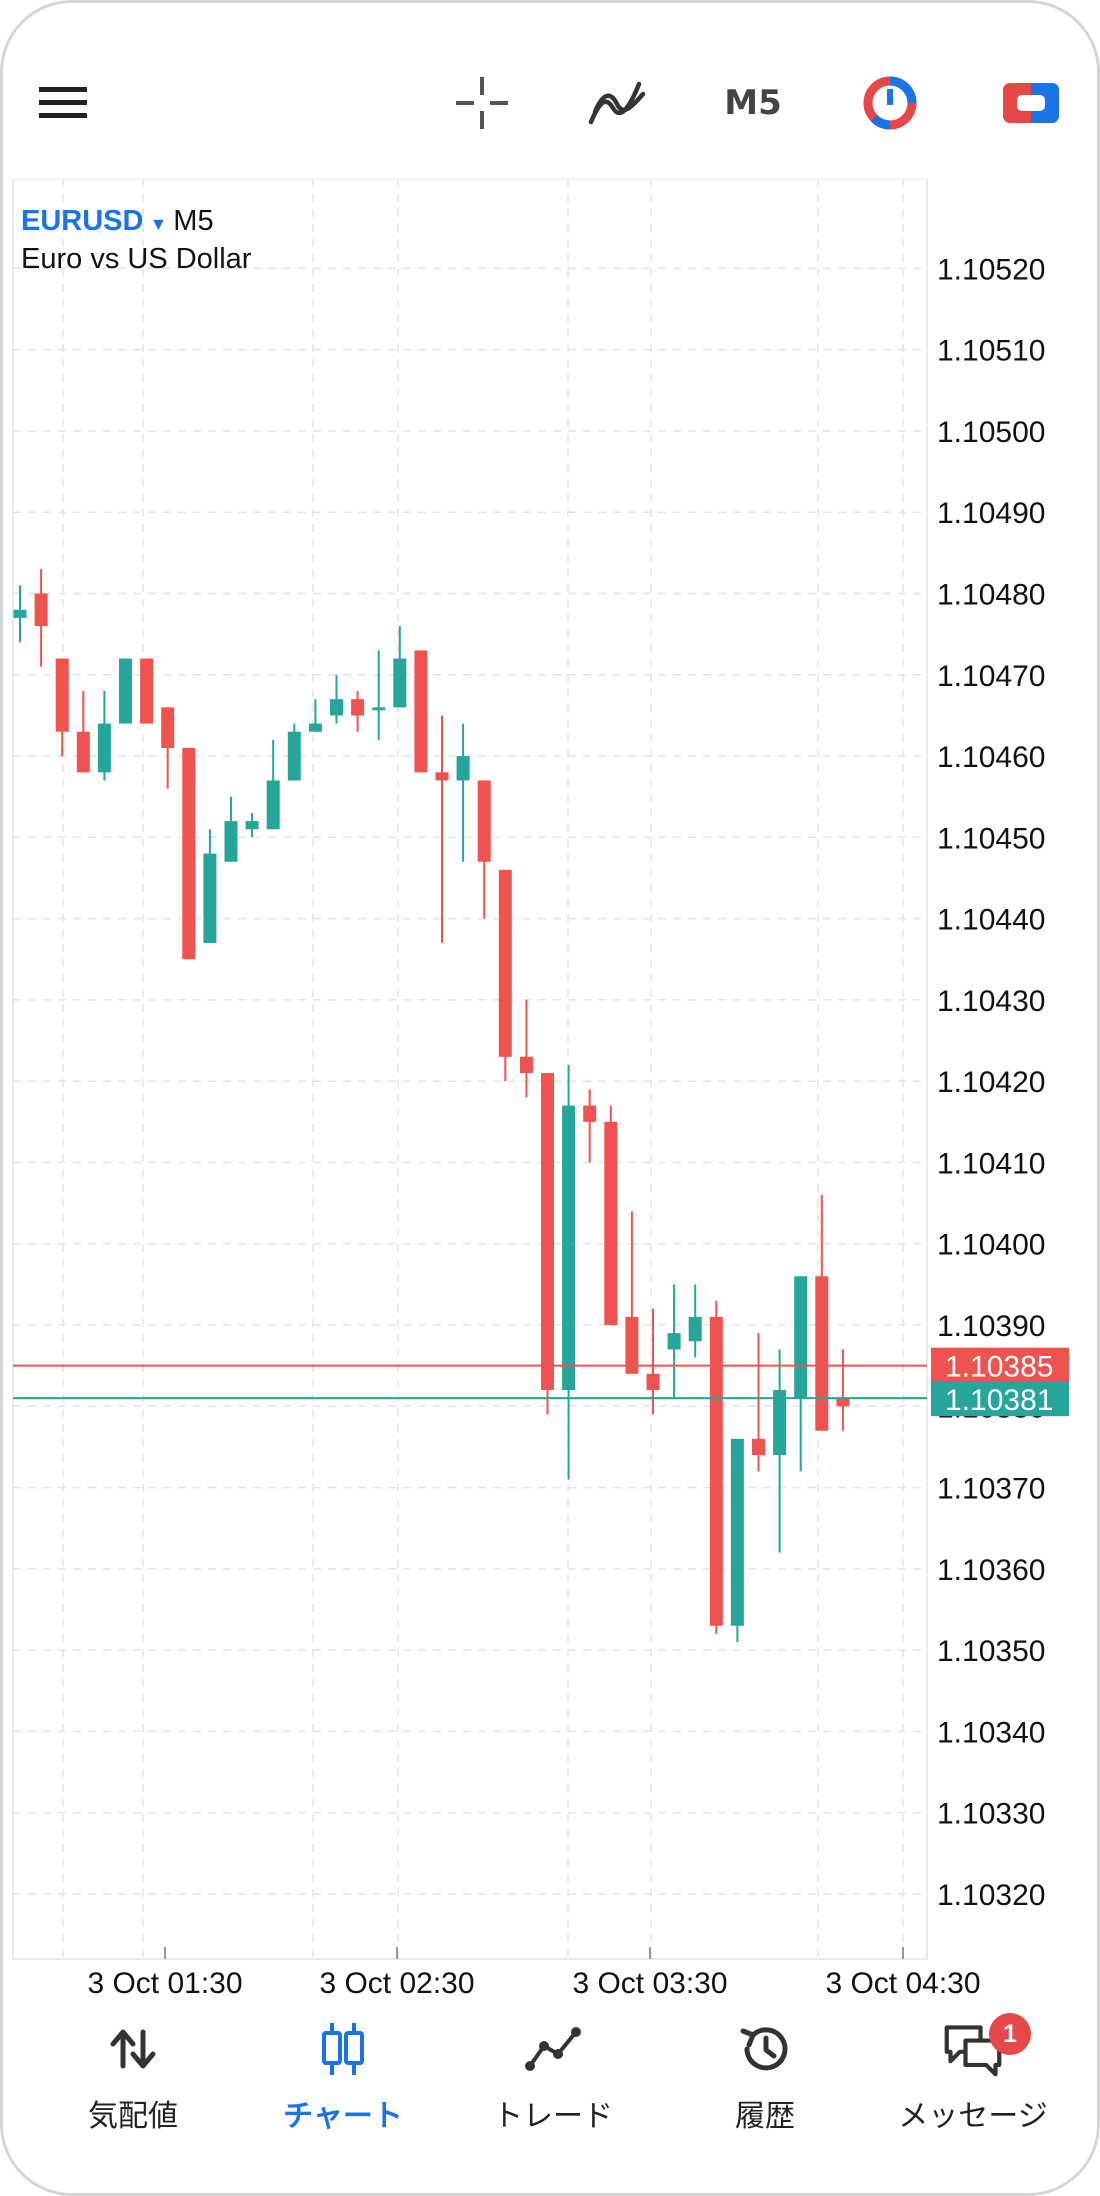 This screenshot has width=1100, height=2196. Describe the element at coordinates (133, 2084) in the screenshot. I see `nav-quotes: 気配値` at that location.